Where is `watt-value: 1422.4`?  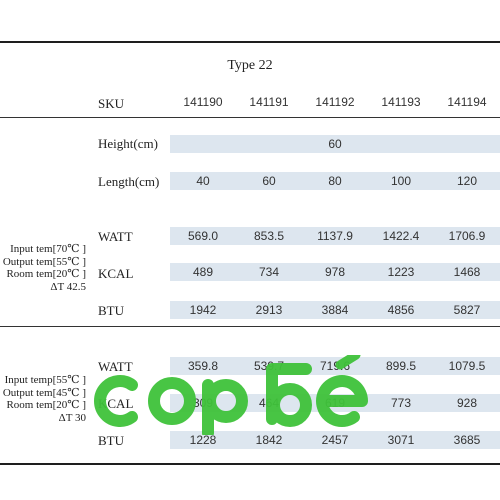 watt-value: 1422.4 is located at coordinates (401, 236).